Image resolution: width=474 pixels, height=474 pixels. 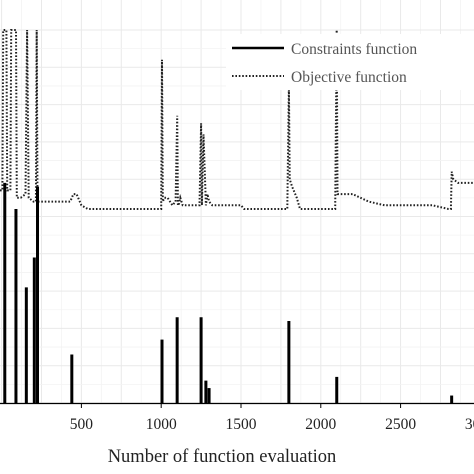 What do you see at coordinates (82, 424) in the screenshot?
I see `x-tick-label: 500` at bounding box center [82, 424].